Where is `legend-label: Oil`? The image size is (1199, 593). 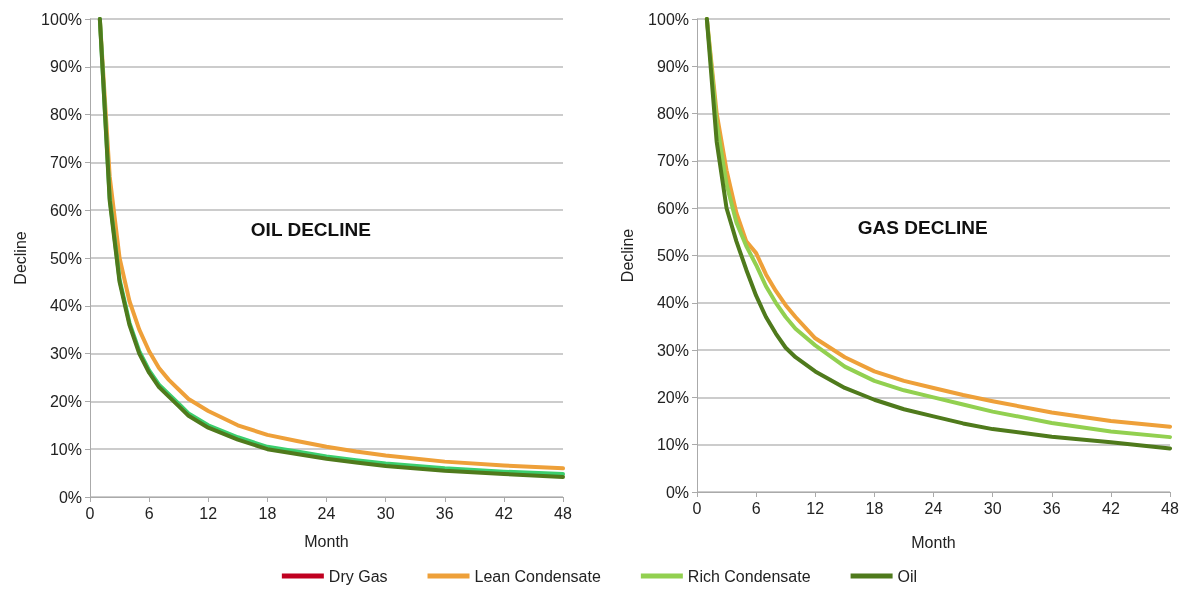
legend-label: Oil is located at coordinates (907, 576).